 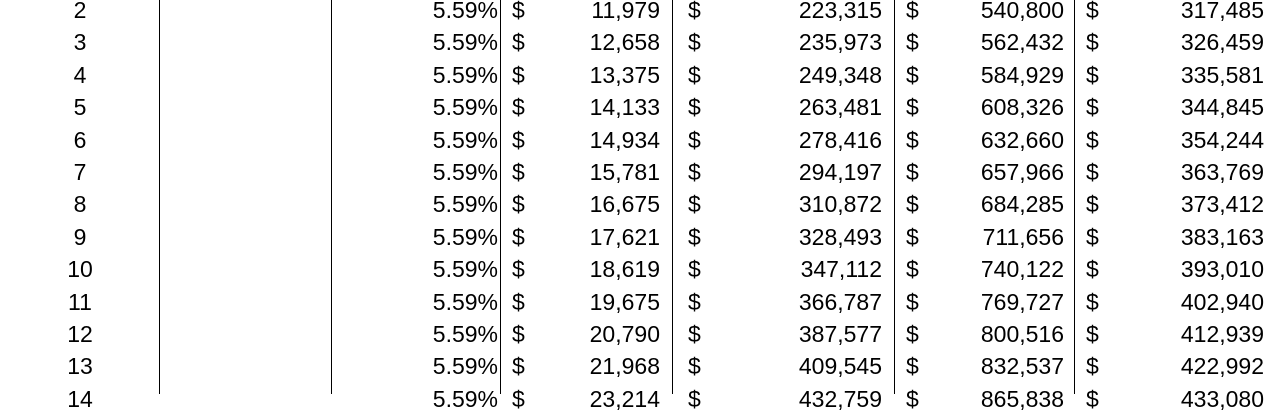 I want to click on year-cell: 4, so click(x=80, y=74).